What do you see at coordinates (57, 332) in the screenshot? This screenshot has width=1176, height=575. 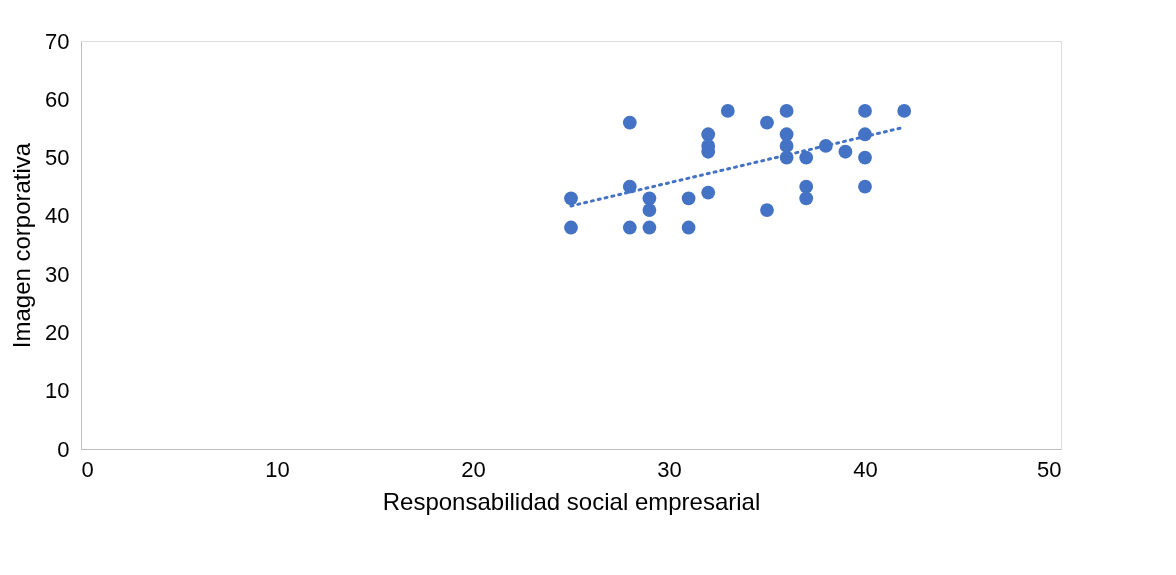 I see `y-tick-label: 20` at bounding box center [57, 332].